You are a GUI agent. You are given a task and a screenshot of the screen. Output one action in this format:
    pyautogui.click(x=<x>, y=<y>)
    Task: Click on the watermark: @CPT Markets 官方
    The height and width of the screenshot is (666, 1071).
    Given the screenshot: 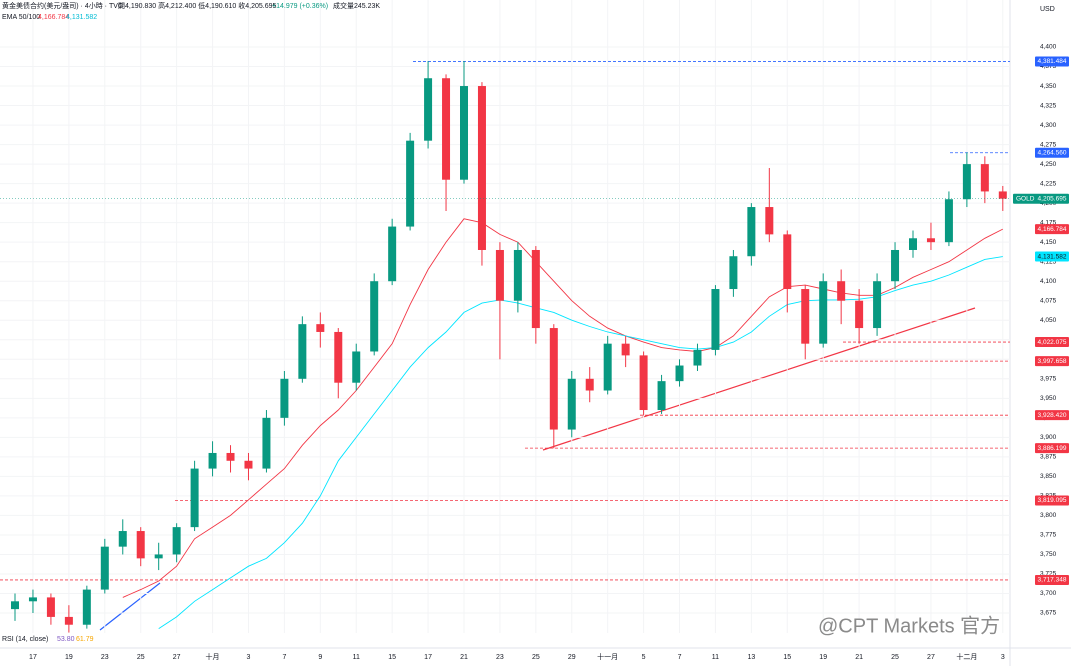 What is the action you would take?
    pyautogui.click(x=909, y=625)
    